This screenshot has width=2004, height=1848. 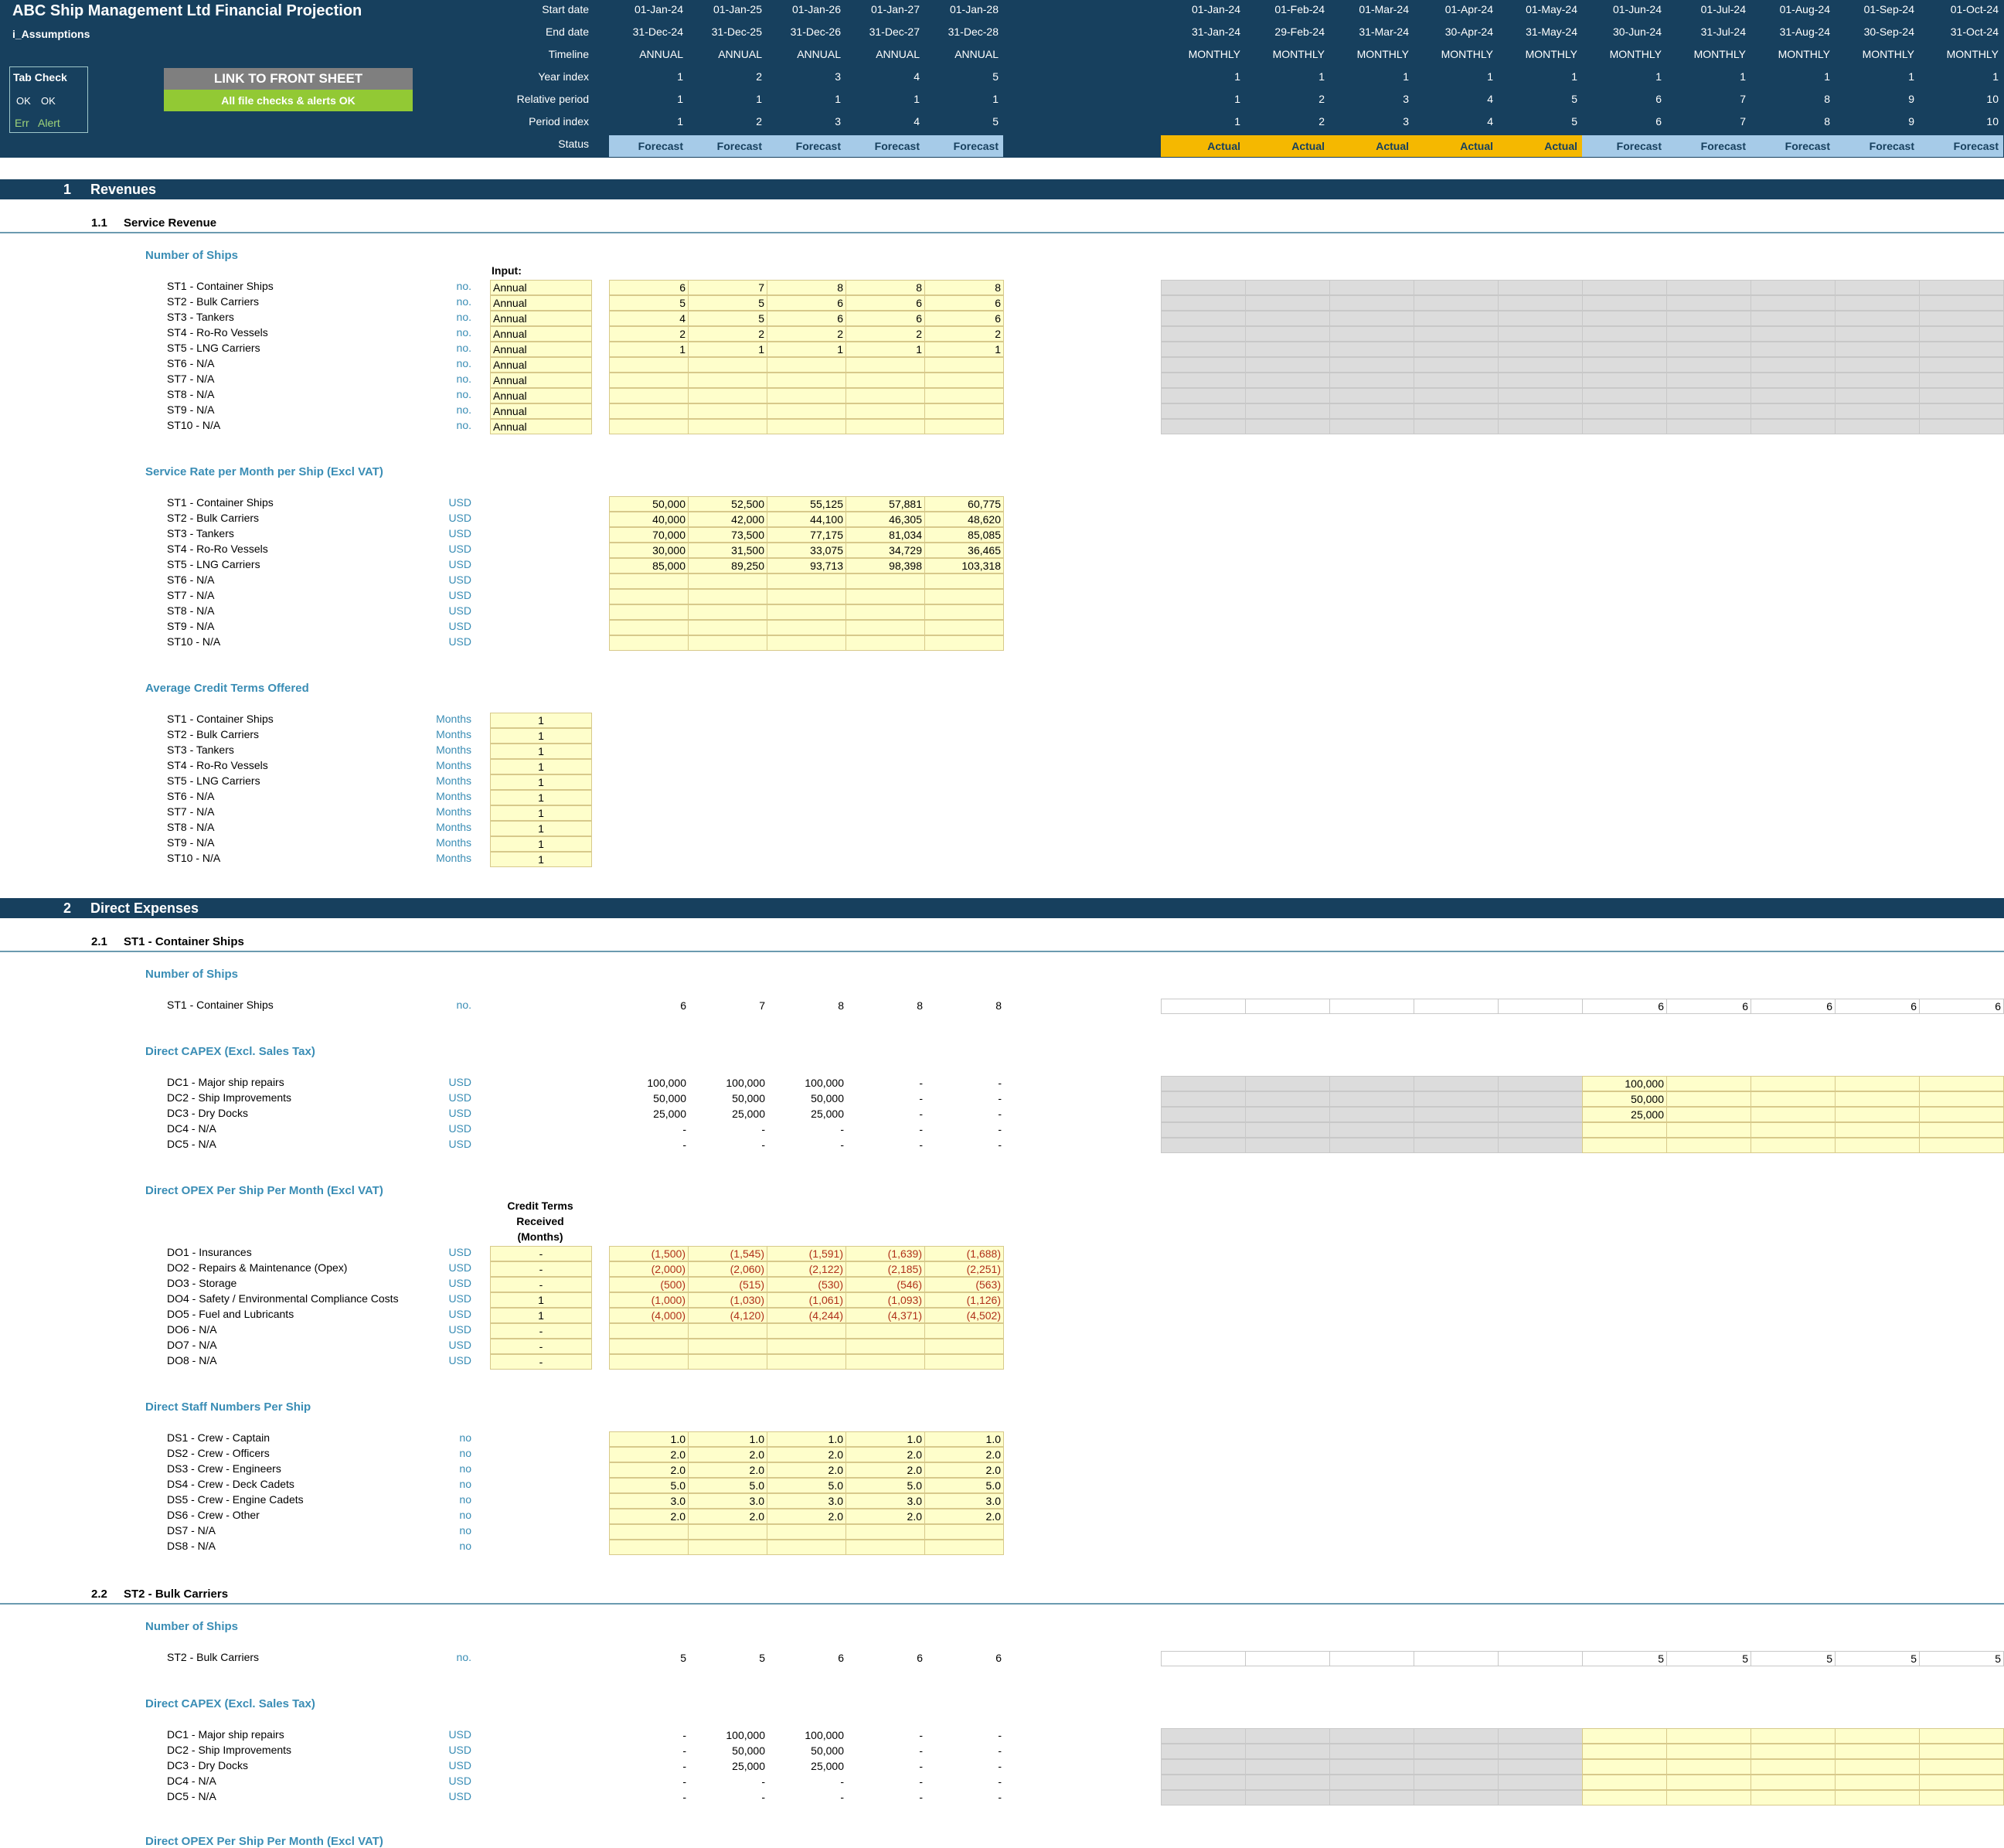 I want to click on value-cell: 5.0, so click(x=727, y=1485).